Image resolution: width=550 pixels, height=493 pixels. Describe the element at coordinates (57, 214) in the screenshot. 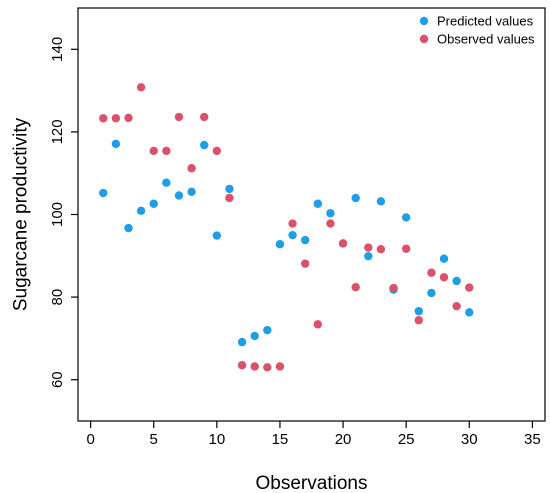

I see `y-tick-label: 100` at that location.